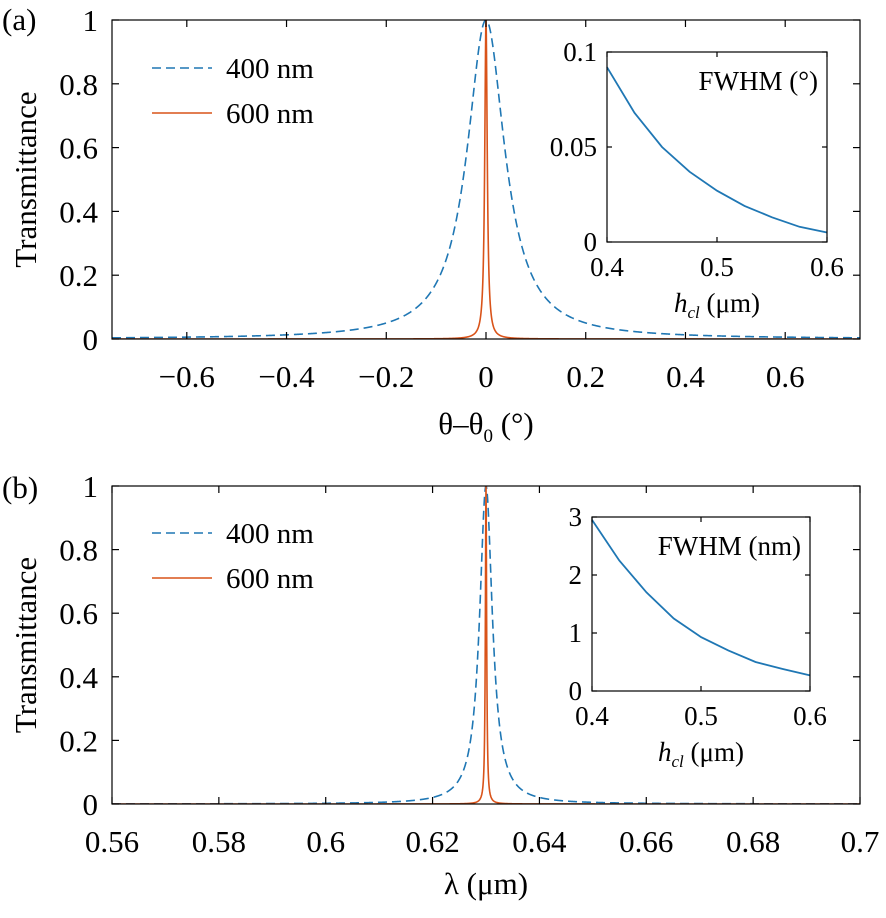  Describe the element at coordinates (729, 546) in the screenshot. I see `inset-annotation: FWHM (nm)` at that location.